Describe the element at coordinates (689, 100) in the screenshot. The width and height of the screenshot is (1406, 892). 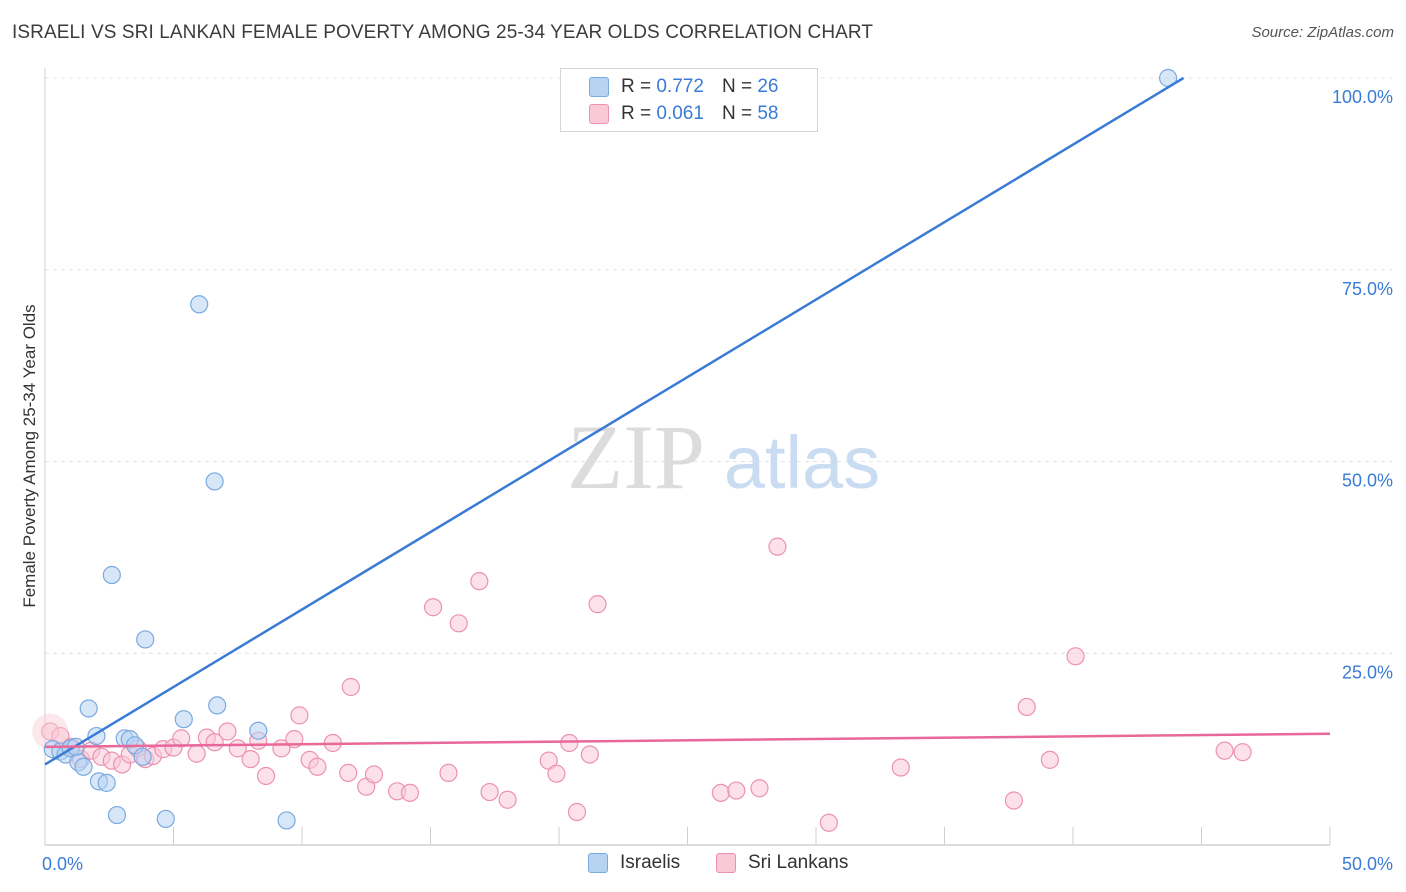
I see `correlation-legend: R = 0.772 N = 26 R = 0.061 N = 58` at that location.